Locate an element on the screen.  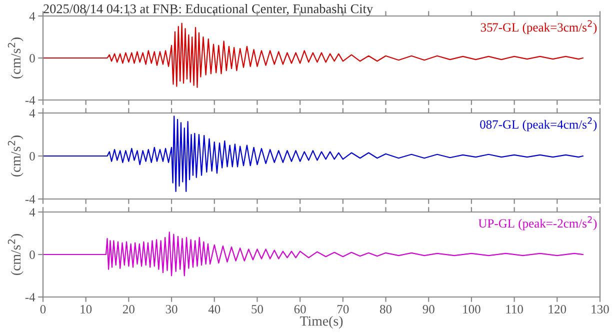
x-tick-label: 10 is located at coordinates (86, 309).